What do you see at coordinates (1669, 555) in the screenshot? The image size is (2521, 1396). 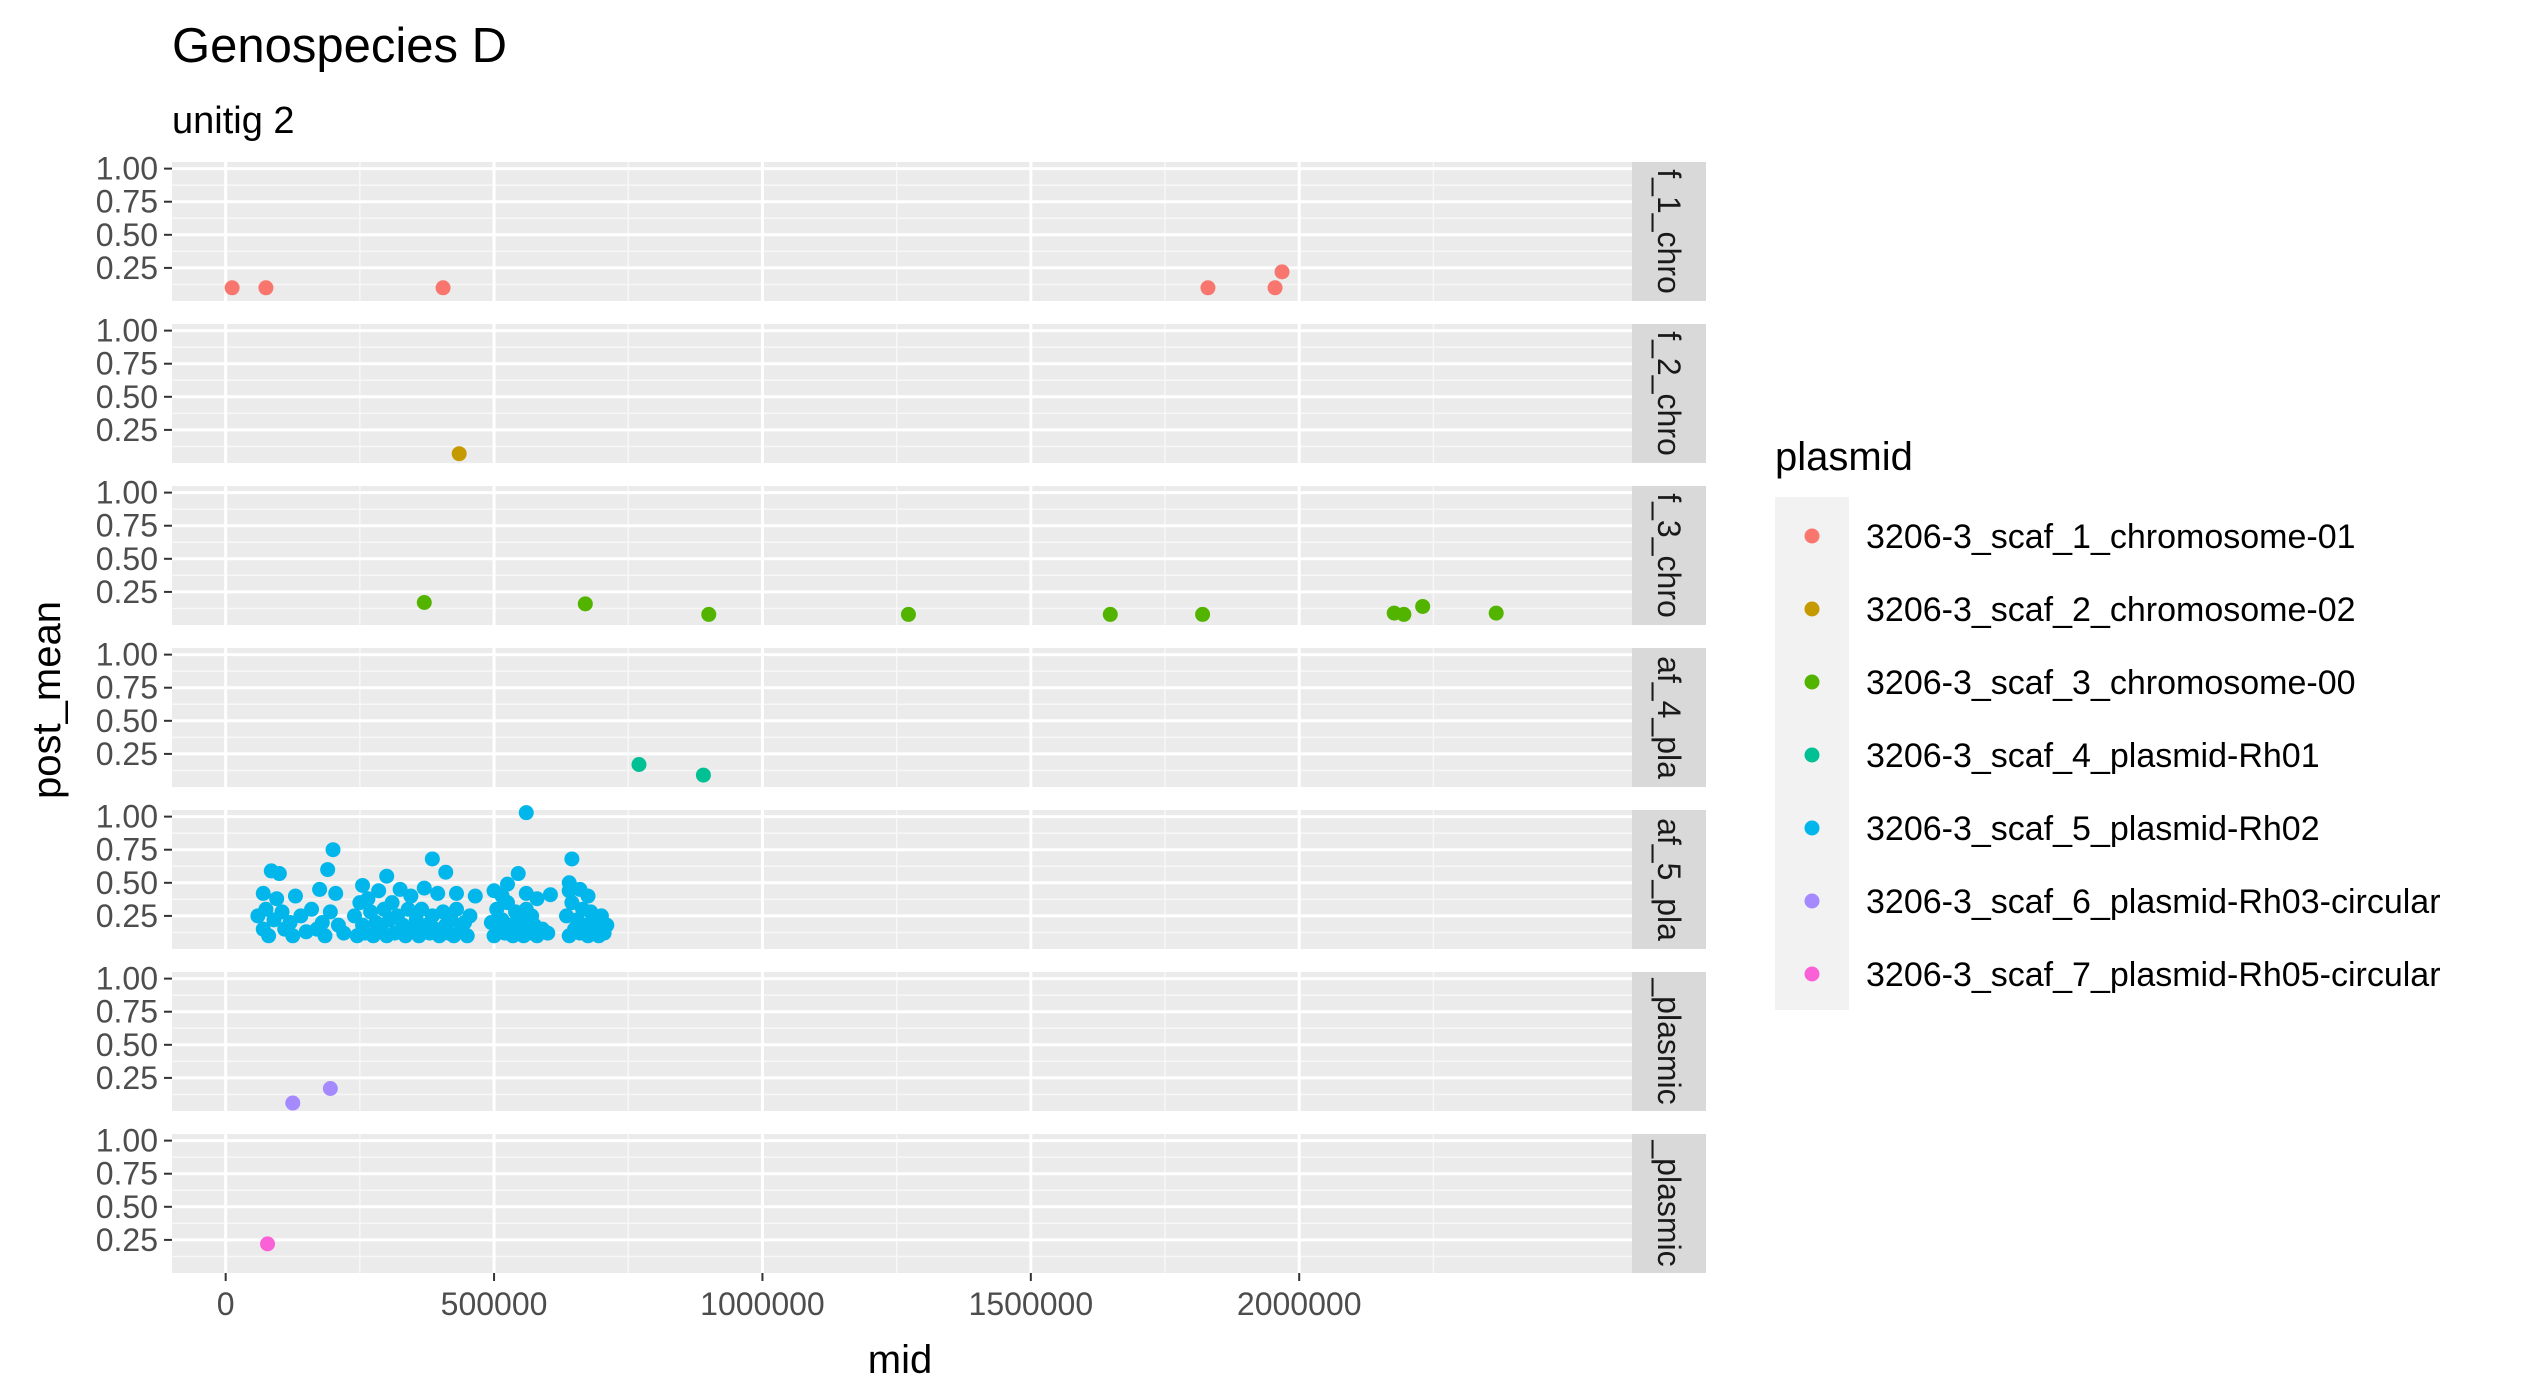 I see `facet-strip-label: f_3_chro` at bounding box center [1669, 555].